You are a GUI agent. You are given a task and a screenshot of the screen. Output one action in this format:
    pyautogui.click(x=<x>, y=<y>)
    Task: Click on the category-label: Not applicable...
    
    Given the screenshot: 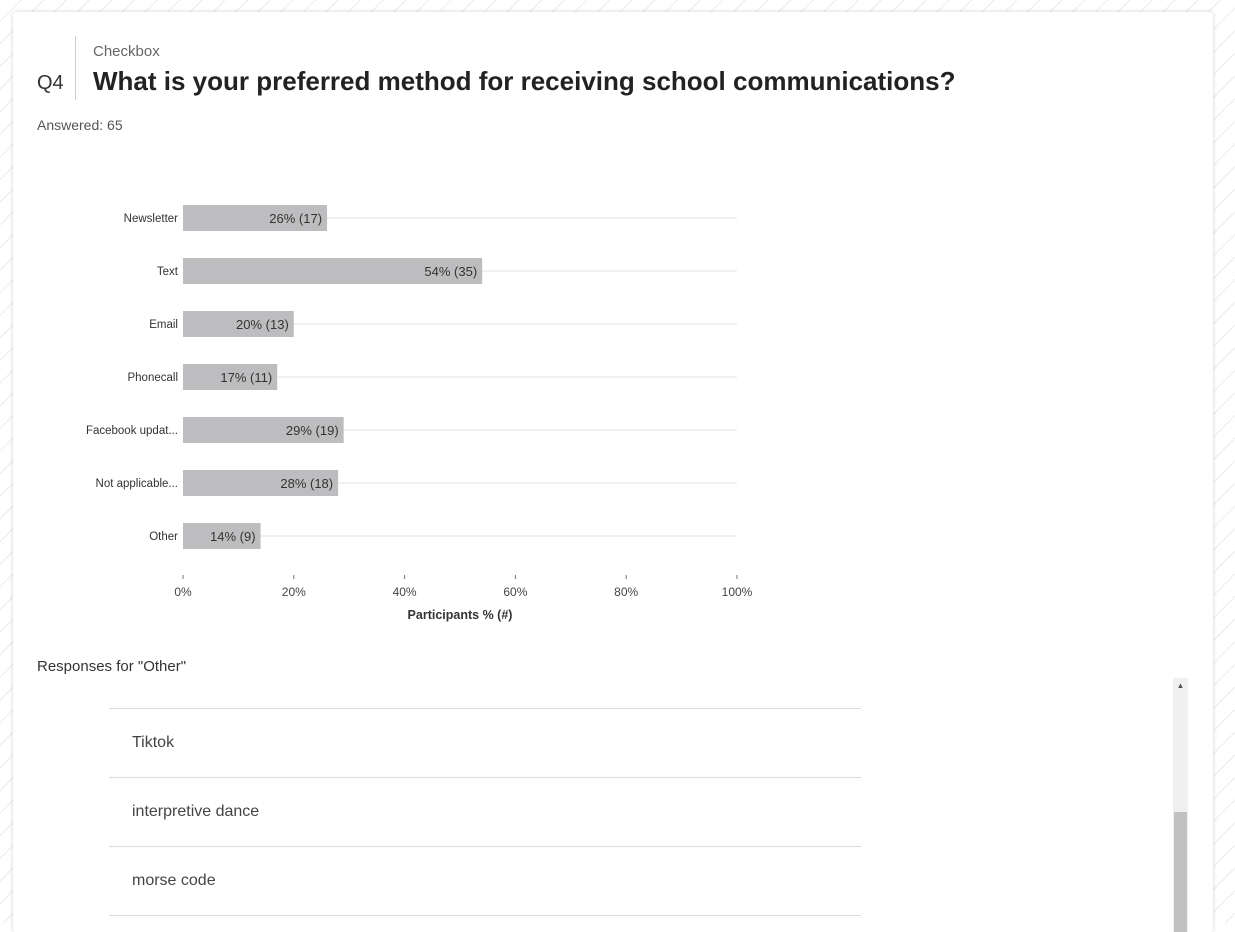 What is the action you would take?
    pyautogui.click(x=137, y=484)
    